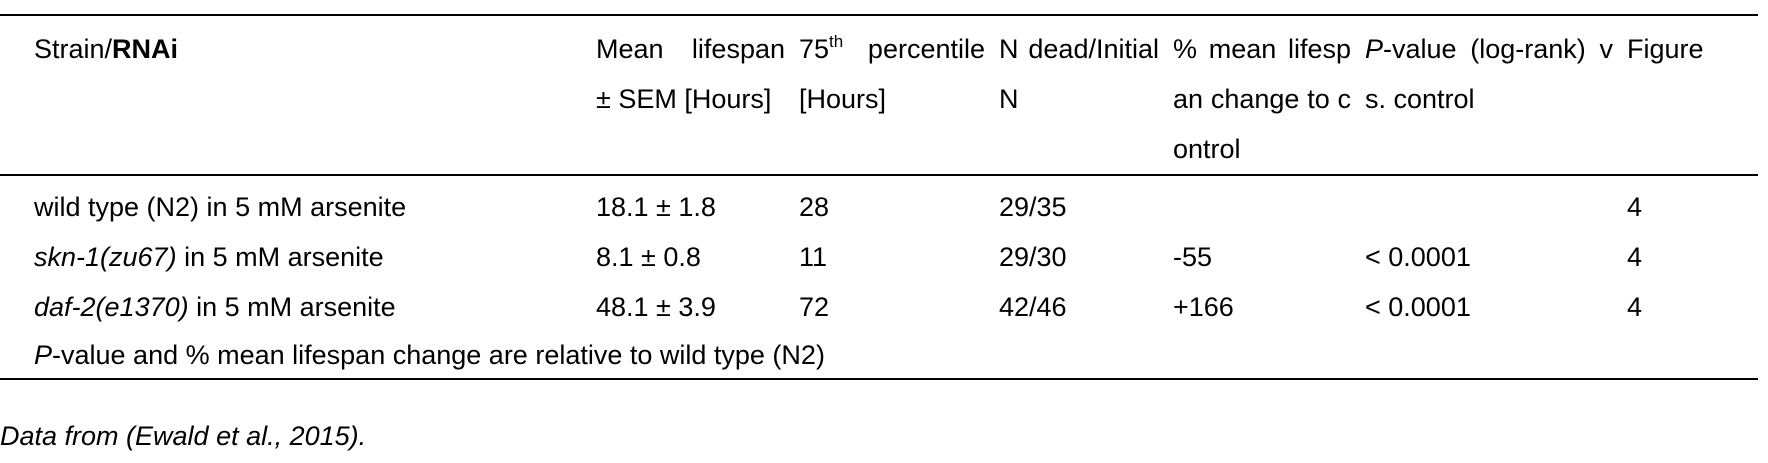  I want to click on text-run: daf-2(e1370), so click(111, 307).